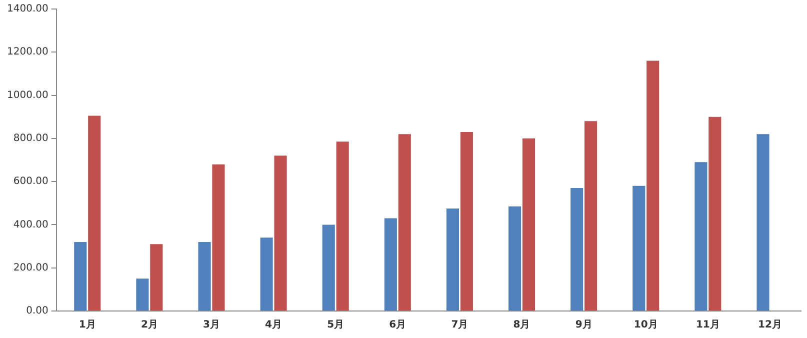 The image size is (807, 338). Describe the element at coordinates (30, 268) in the screenshot. I see `y-tick-label: 200.00` at that location.